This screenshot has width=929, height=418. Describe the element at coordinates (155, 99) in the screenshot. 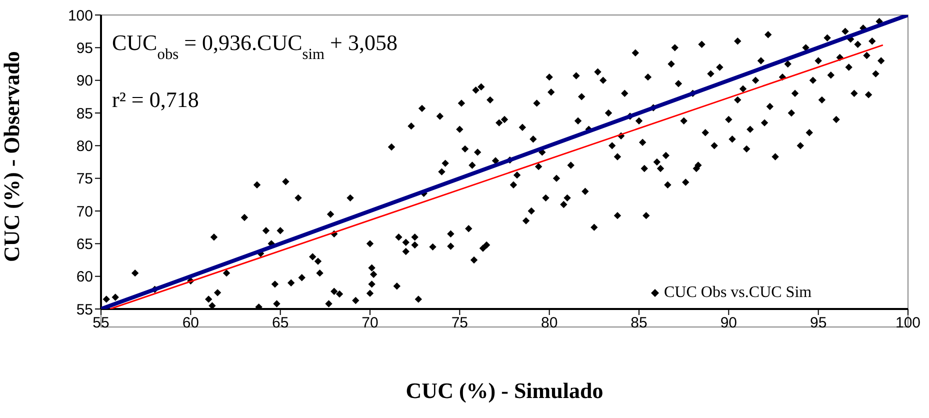

I see `annotation: r² = 0,718` at that location.